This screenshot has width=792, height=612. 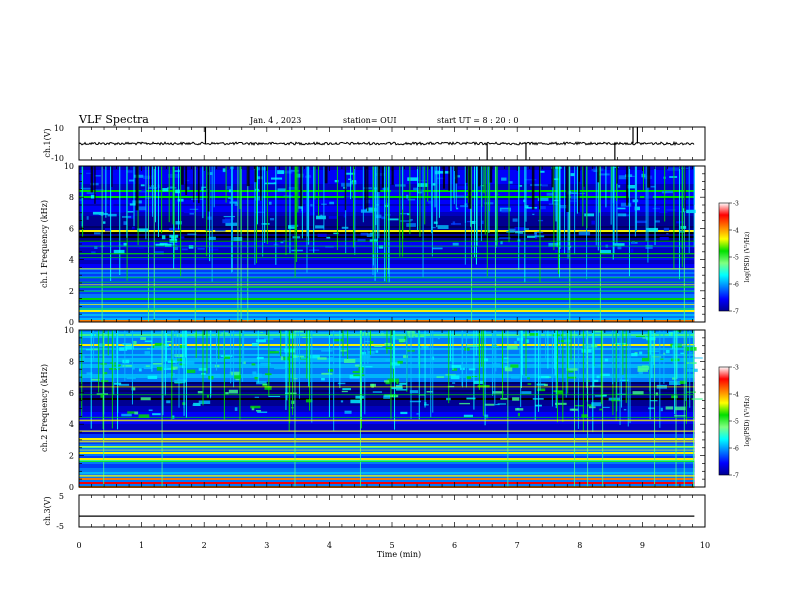 What do you see at coordinates (736, 231) in the screenshot?
I see `ch1-colorbar-tick-label: -4` at bounding box center [736, 231].